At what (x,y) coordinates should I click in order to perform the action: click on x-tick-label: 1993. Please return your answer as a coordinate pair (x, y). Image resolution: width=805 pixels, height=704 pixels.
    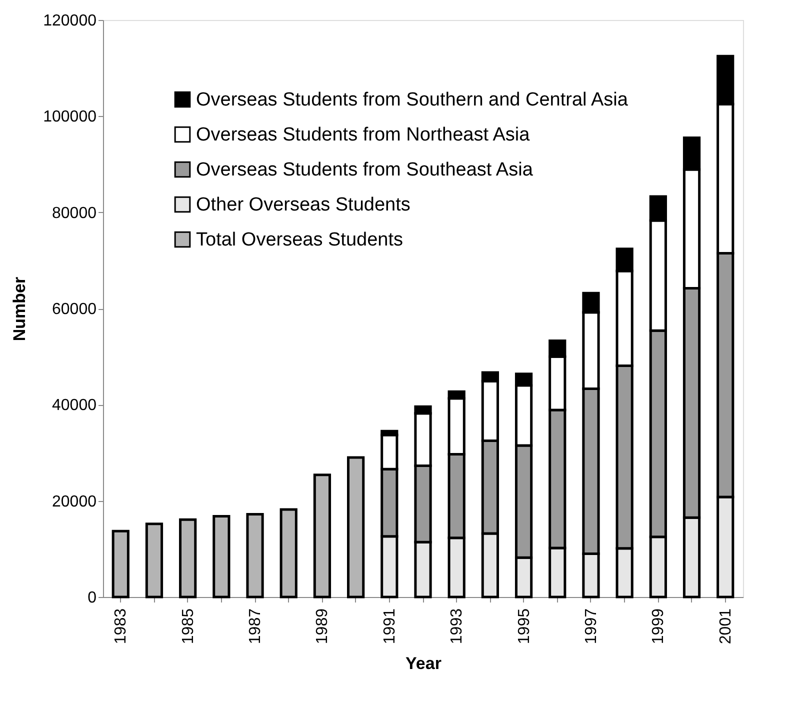
    Looking at the image, I should click on (457, 626).